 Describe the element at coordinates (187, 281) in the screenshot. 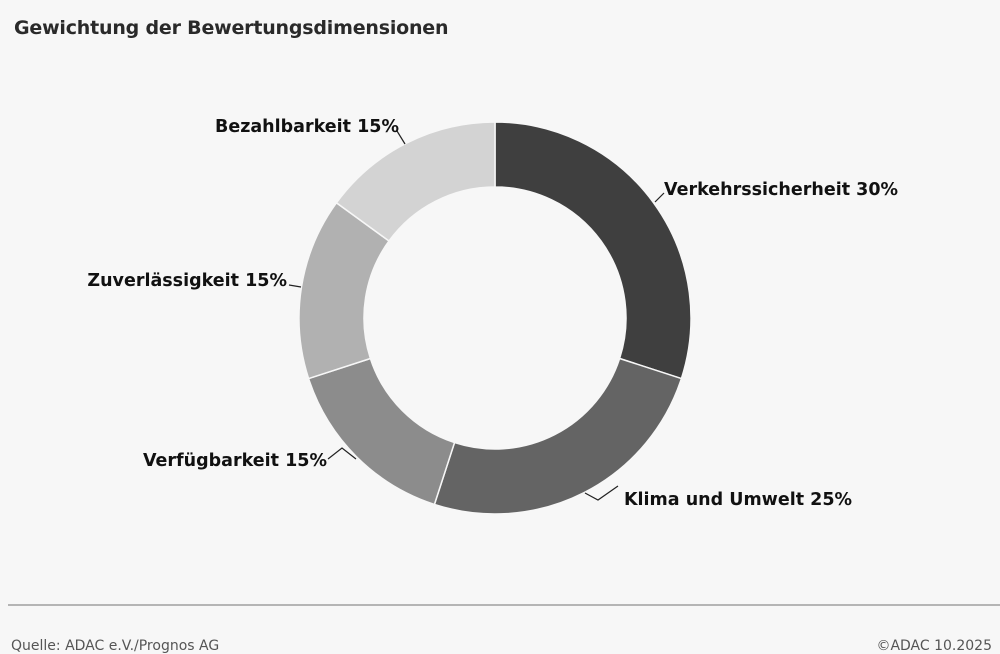

I see `slice-label: Zuverlässigkeit 15%` at that location.